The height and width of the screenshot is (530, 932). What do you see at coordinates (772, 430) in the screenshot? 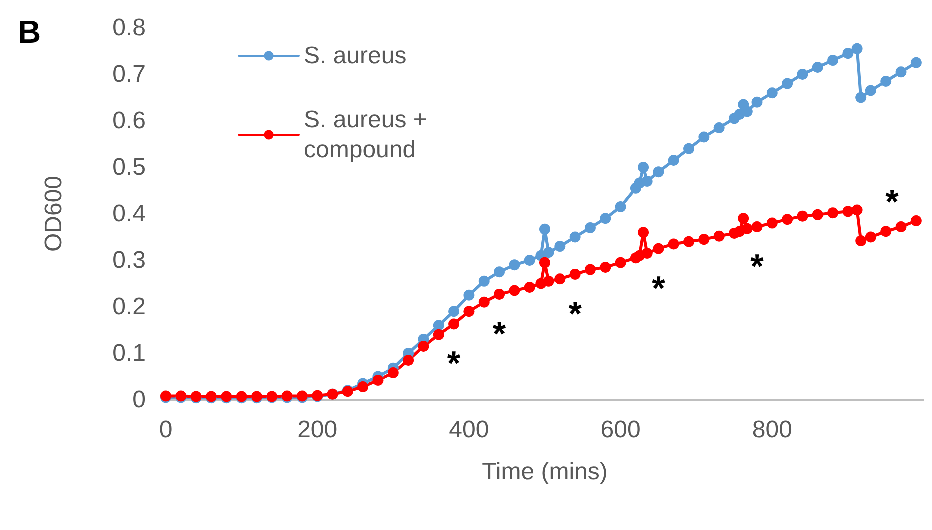
I see `x-tick-label: 800` at bounding box center [772, 430].